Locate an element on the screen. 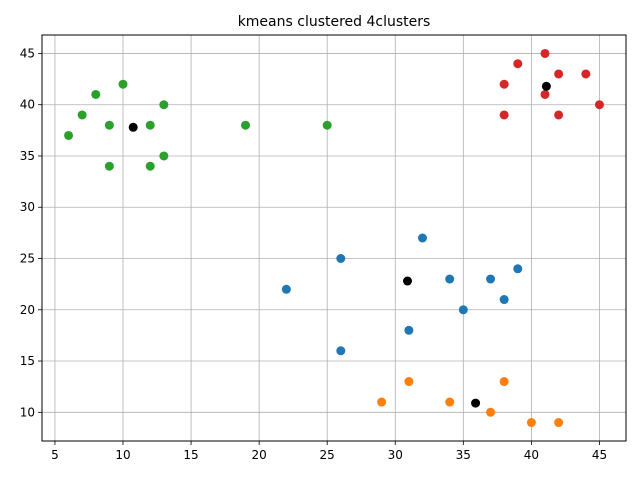  x-tick-label: 35 is located at coordinates (463, 455).